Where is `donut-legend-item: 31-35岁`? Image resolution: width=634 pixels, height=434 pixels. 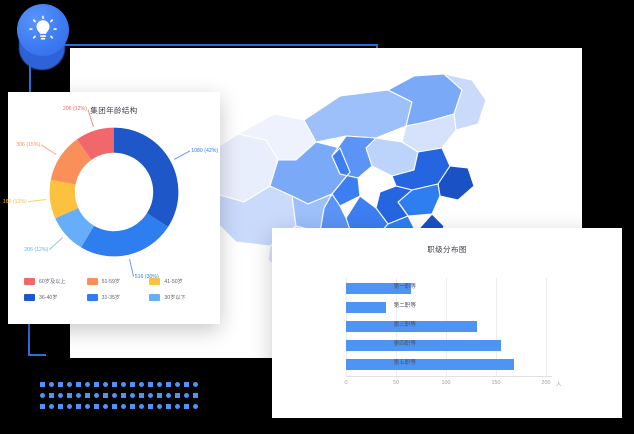
donut-legend-item: 31-35岁 is located at coordinates (117, 297).